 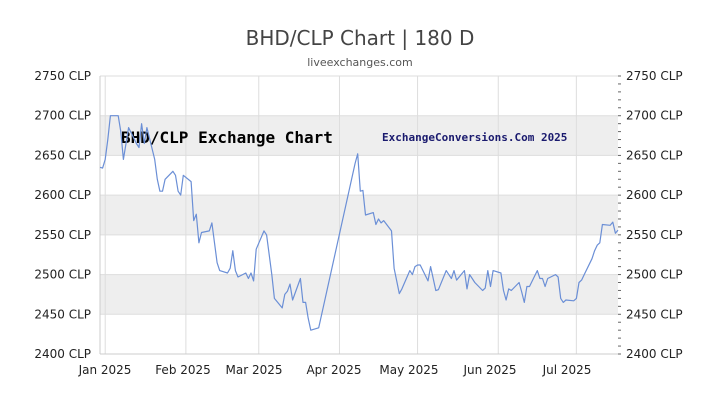 What do you see at coordinates (62, 354) in the screenshot?
I see `y-tick-label-left: 2400 CLP` at bounding box center [62, 354].